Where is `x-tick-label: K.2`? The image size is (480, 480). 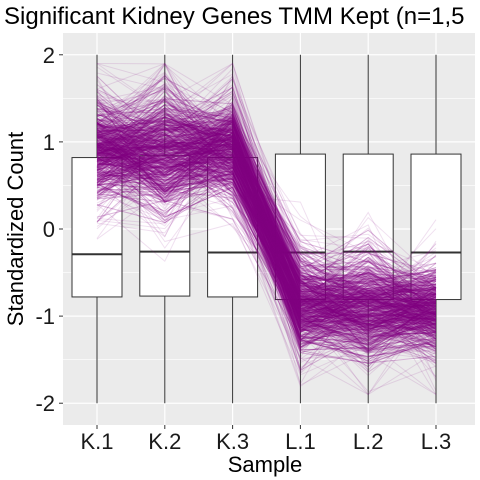 x-tick-label: K.2 is located at coordinates (164, 441).